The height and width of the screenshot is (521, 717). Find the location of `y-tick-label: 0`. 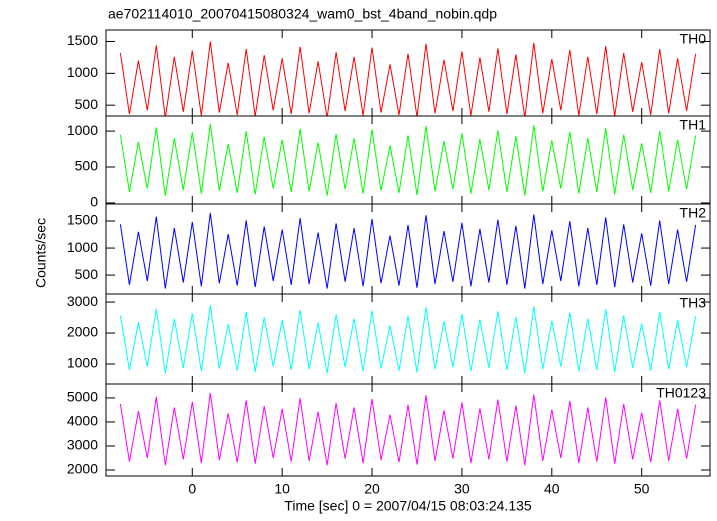

y-tick-label: 0 is located at coordinates (94, 202).